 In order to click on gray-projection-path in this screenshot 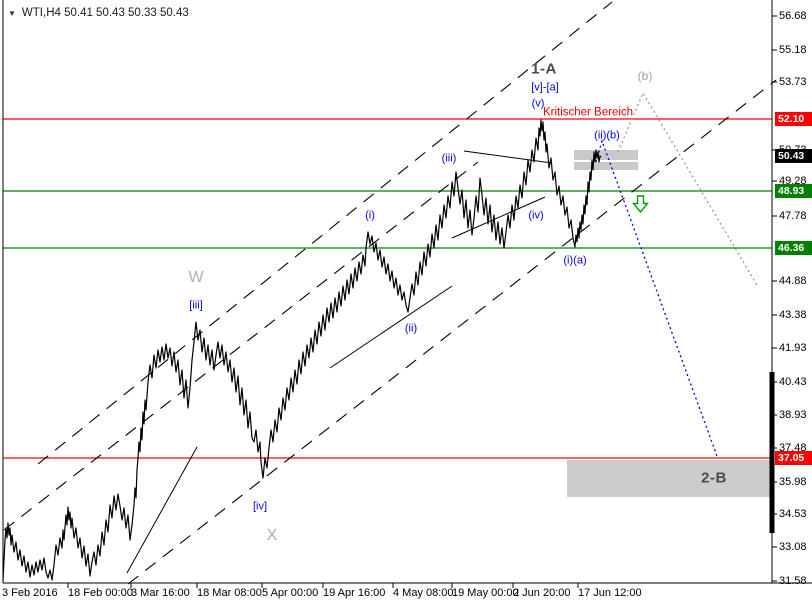, I will do `click(687, 188)`.